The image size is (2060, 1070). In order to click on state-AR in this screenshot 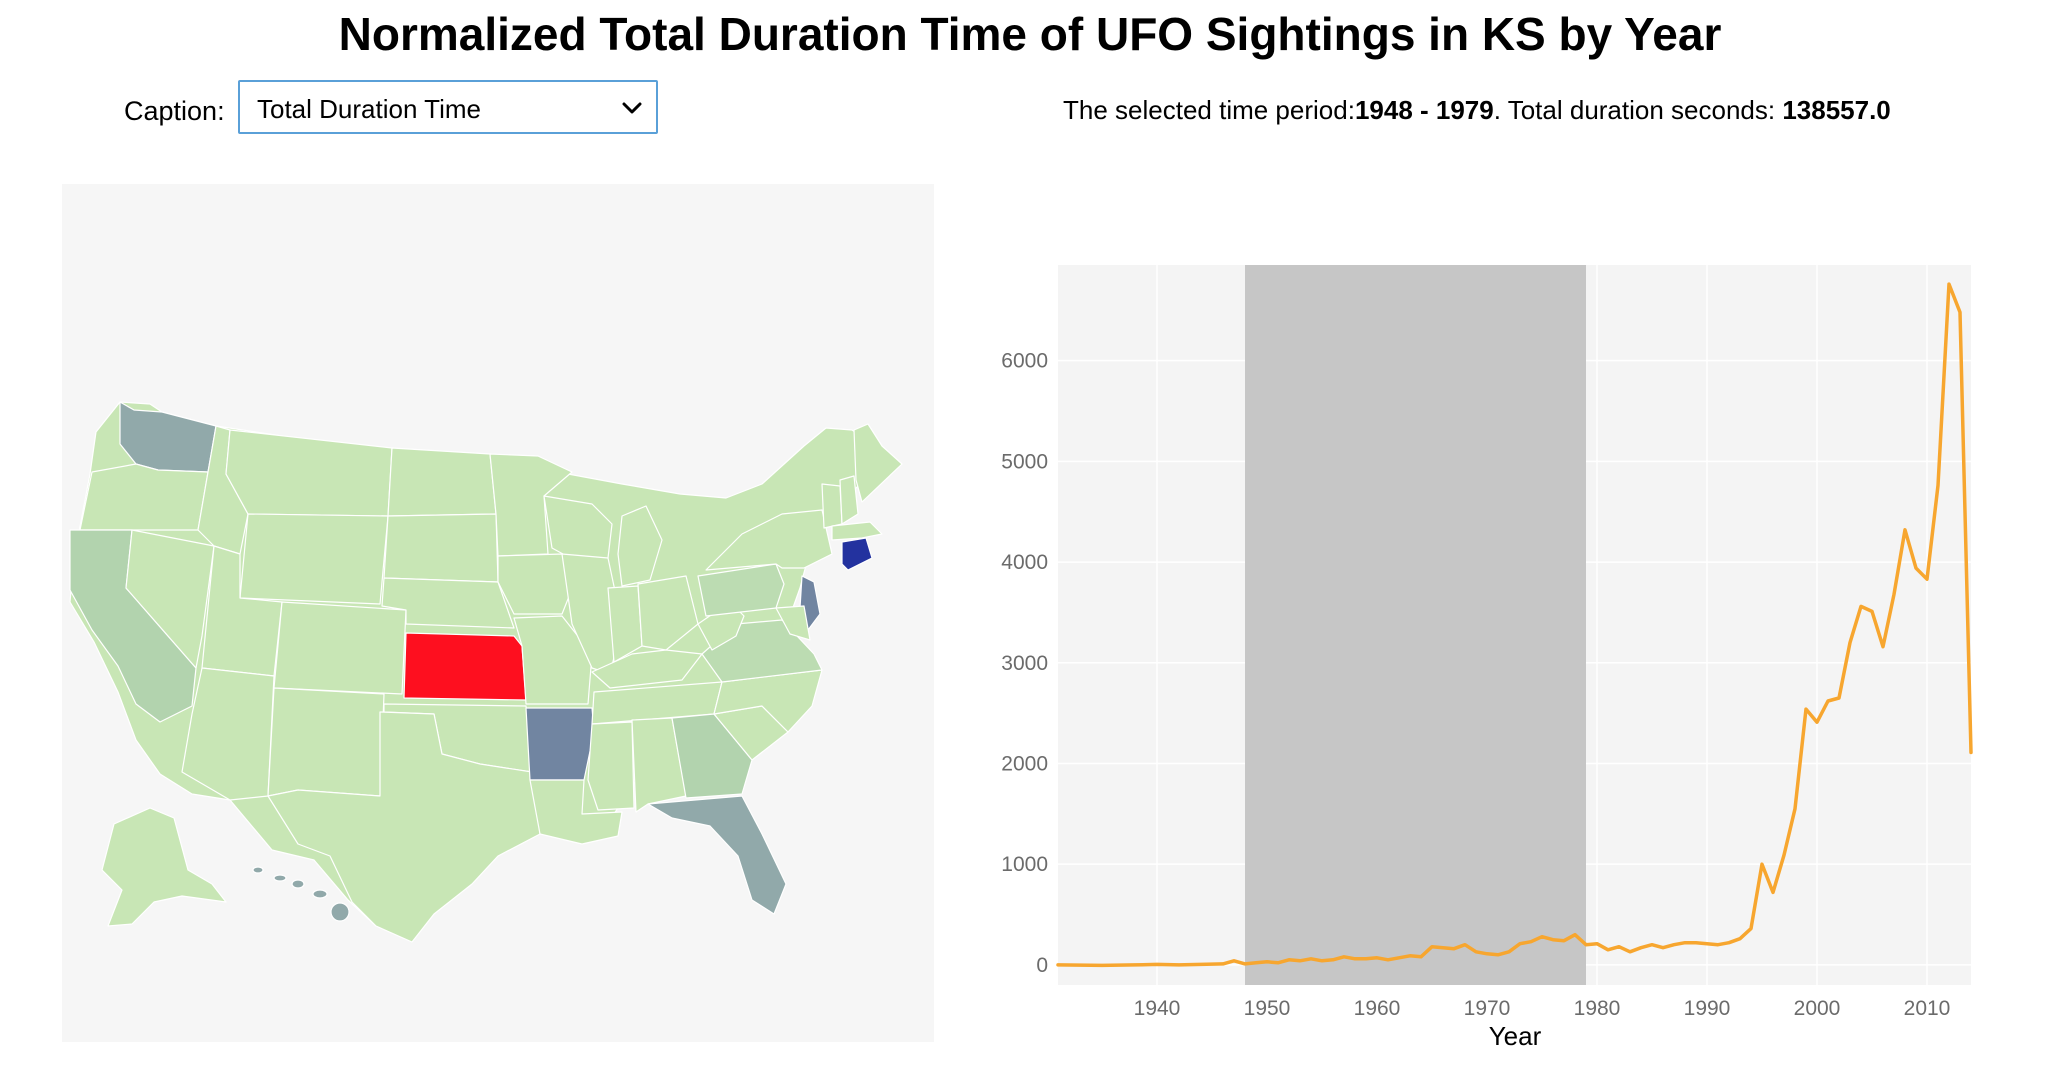, I will do `click(560, 744)`.